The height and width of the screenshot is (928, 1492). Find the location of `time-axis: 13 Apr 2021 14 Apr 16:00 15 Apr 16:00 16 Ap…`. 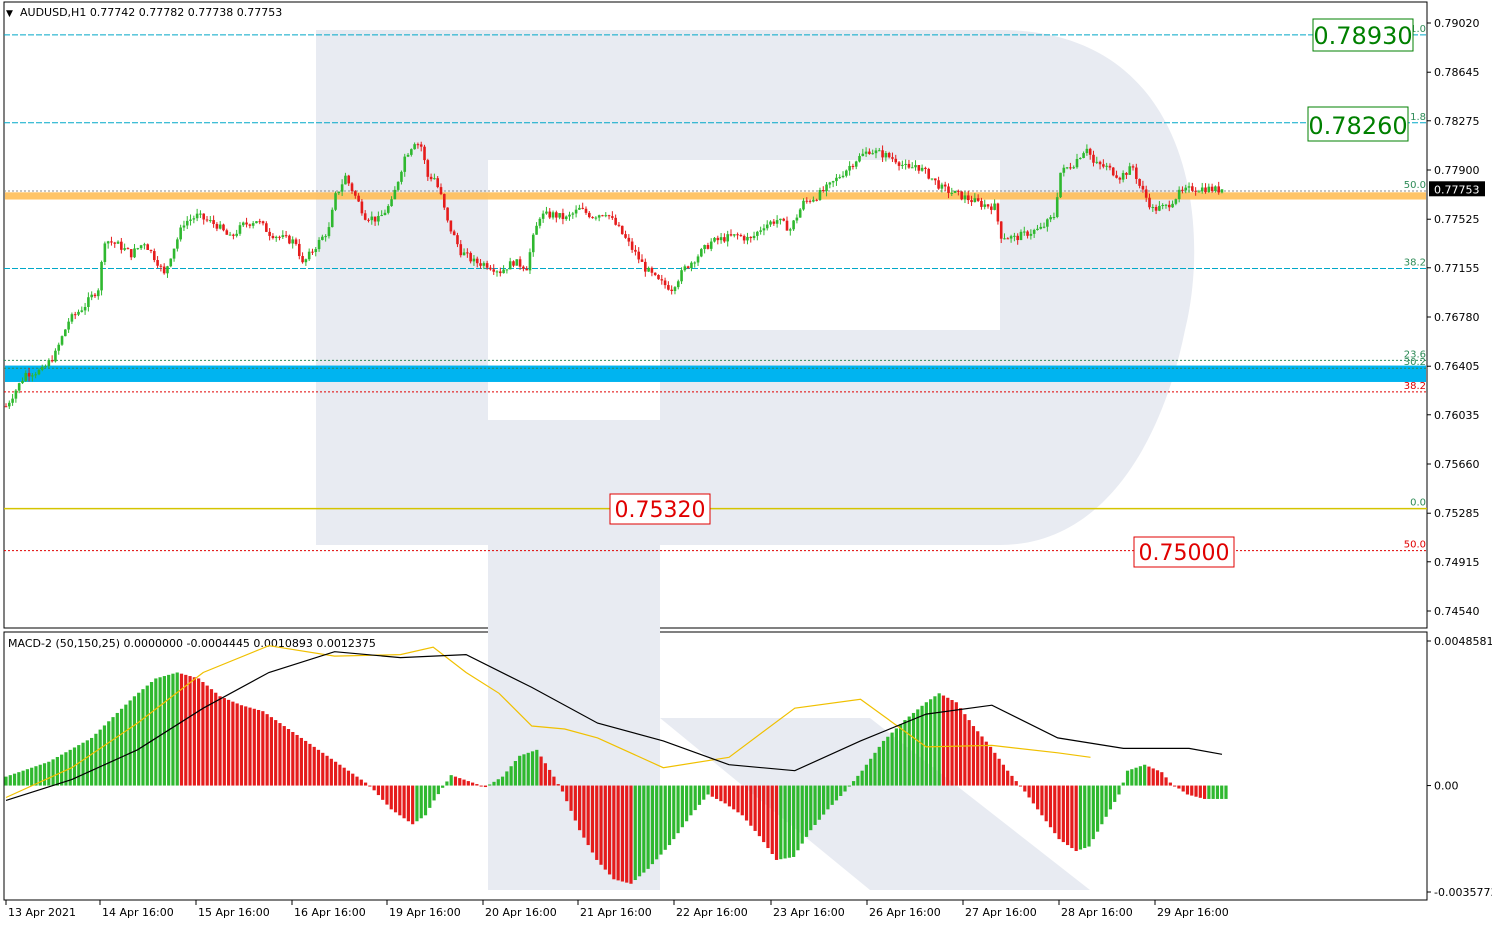

time-axis: 13 Apr 2021 14 Apr 16:00 15 Apr 16:00 16 Ap… is located at coordinates (617, 909).